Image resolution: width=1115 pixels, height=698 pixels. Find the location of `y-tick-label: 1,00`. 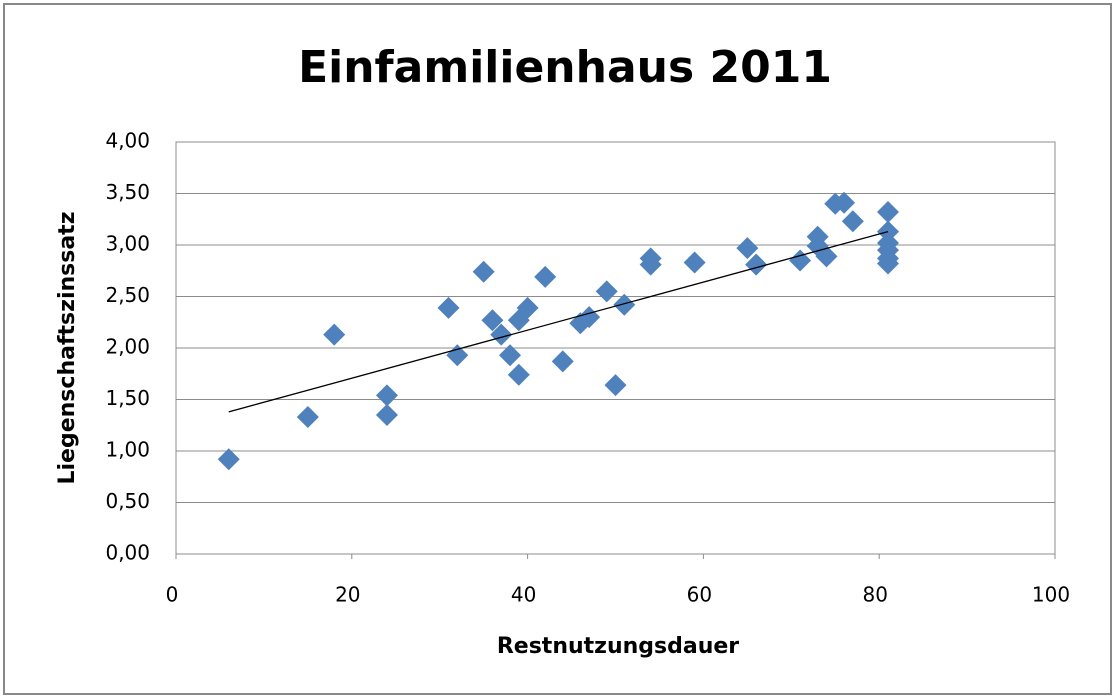

y-tick-label: 1,00 is located at coordinates (127, 450).